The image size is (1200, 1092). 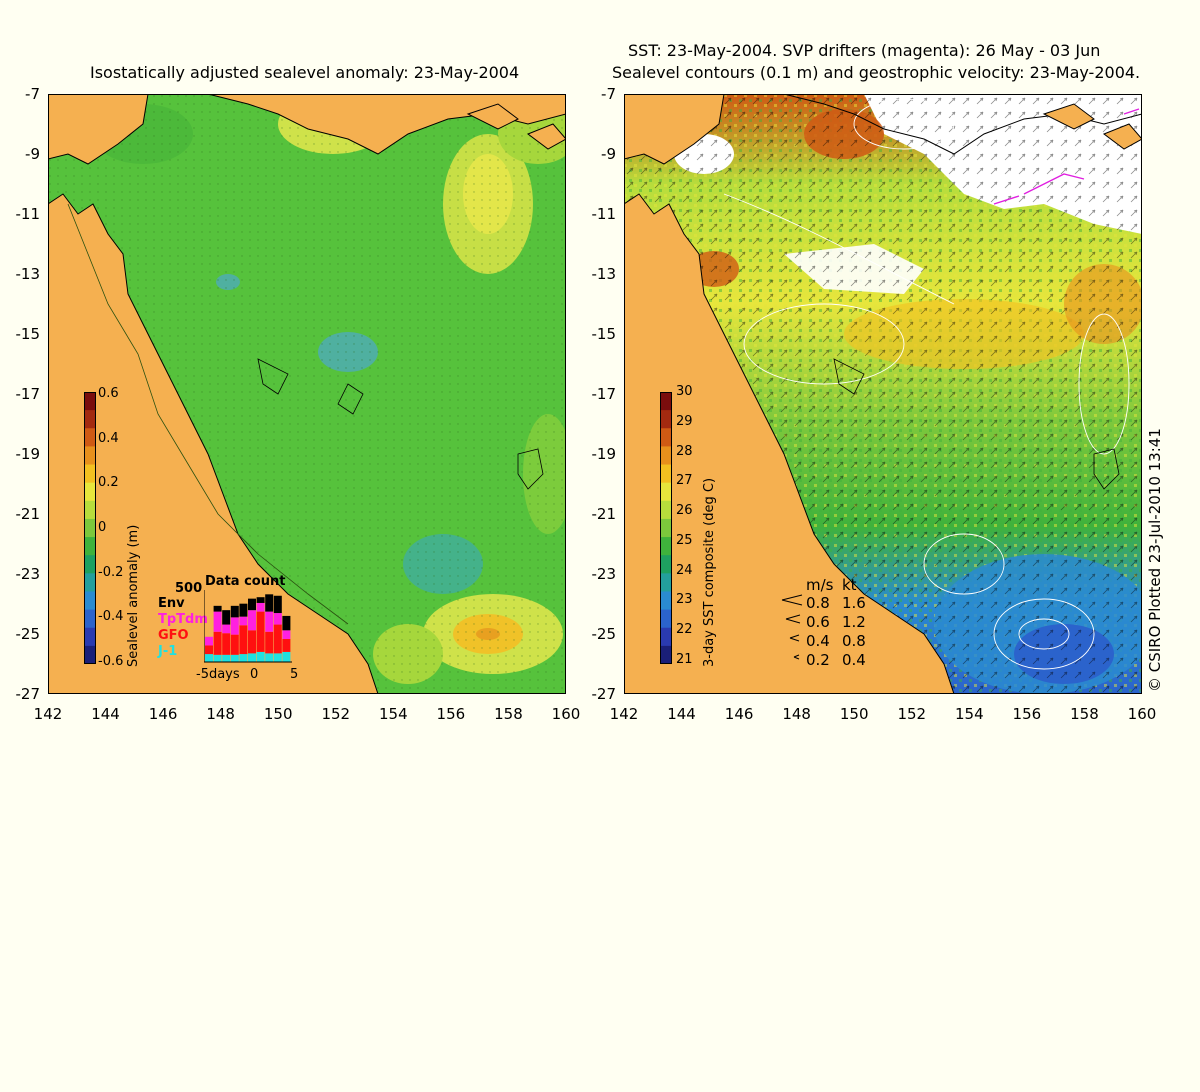 I want to click on y-tick-label: -15, so click(x=604, y=334).